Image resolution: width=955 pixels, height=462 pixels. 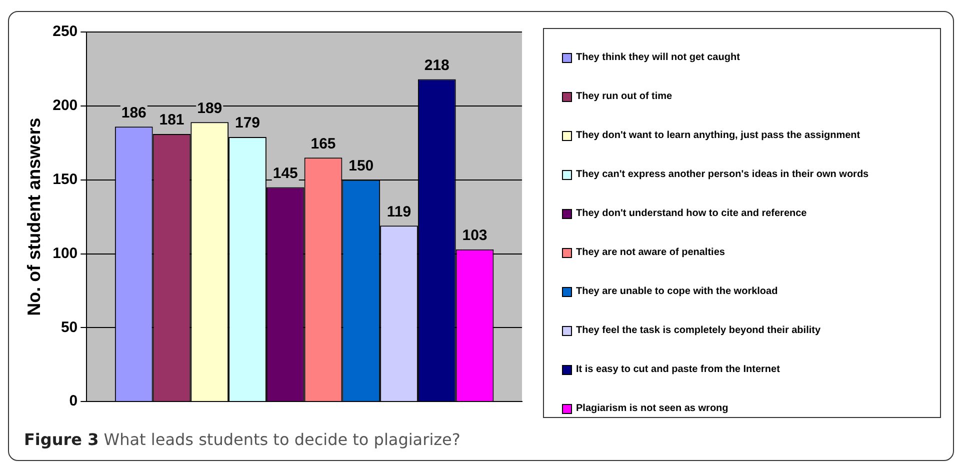 What do you see at coordinates (209, 108) in the screenshot?
I see `data-label: 189` at bounding box center [209, 108].